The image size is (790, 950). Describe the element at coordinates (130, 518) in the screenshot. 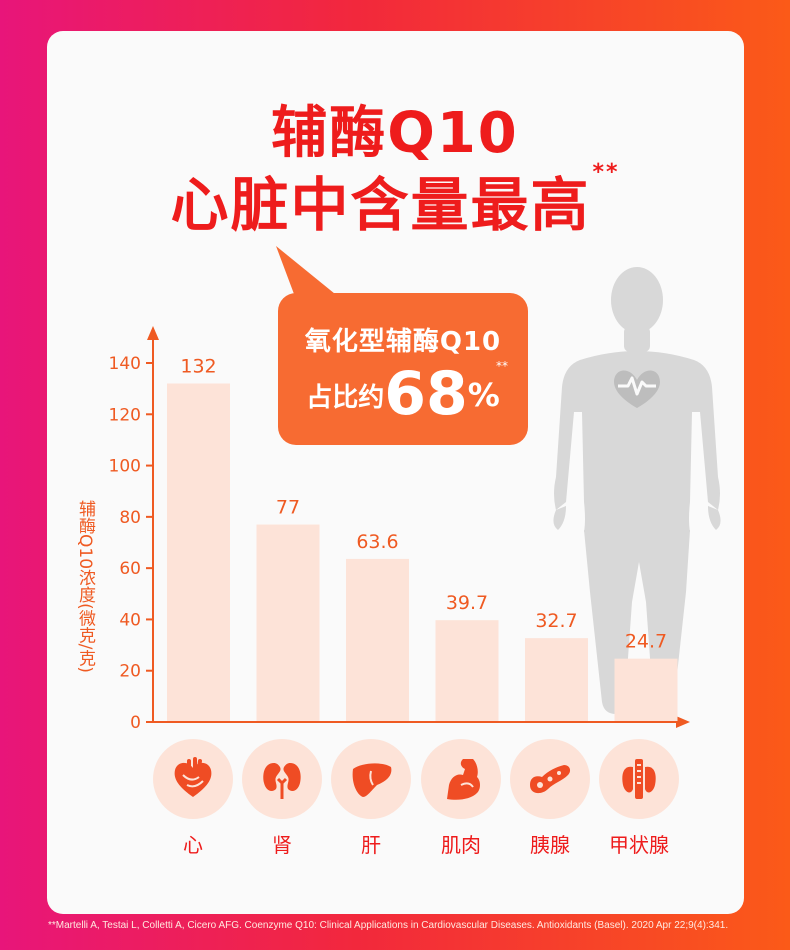

I see `y-tick-label: 80` at that location.